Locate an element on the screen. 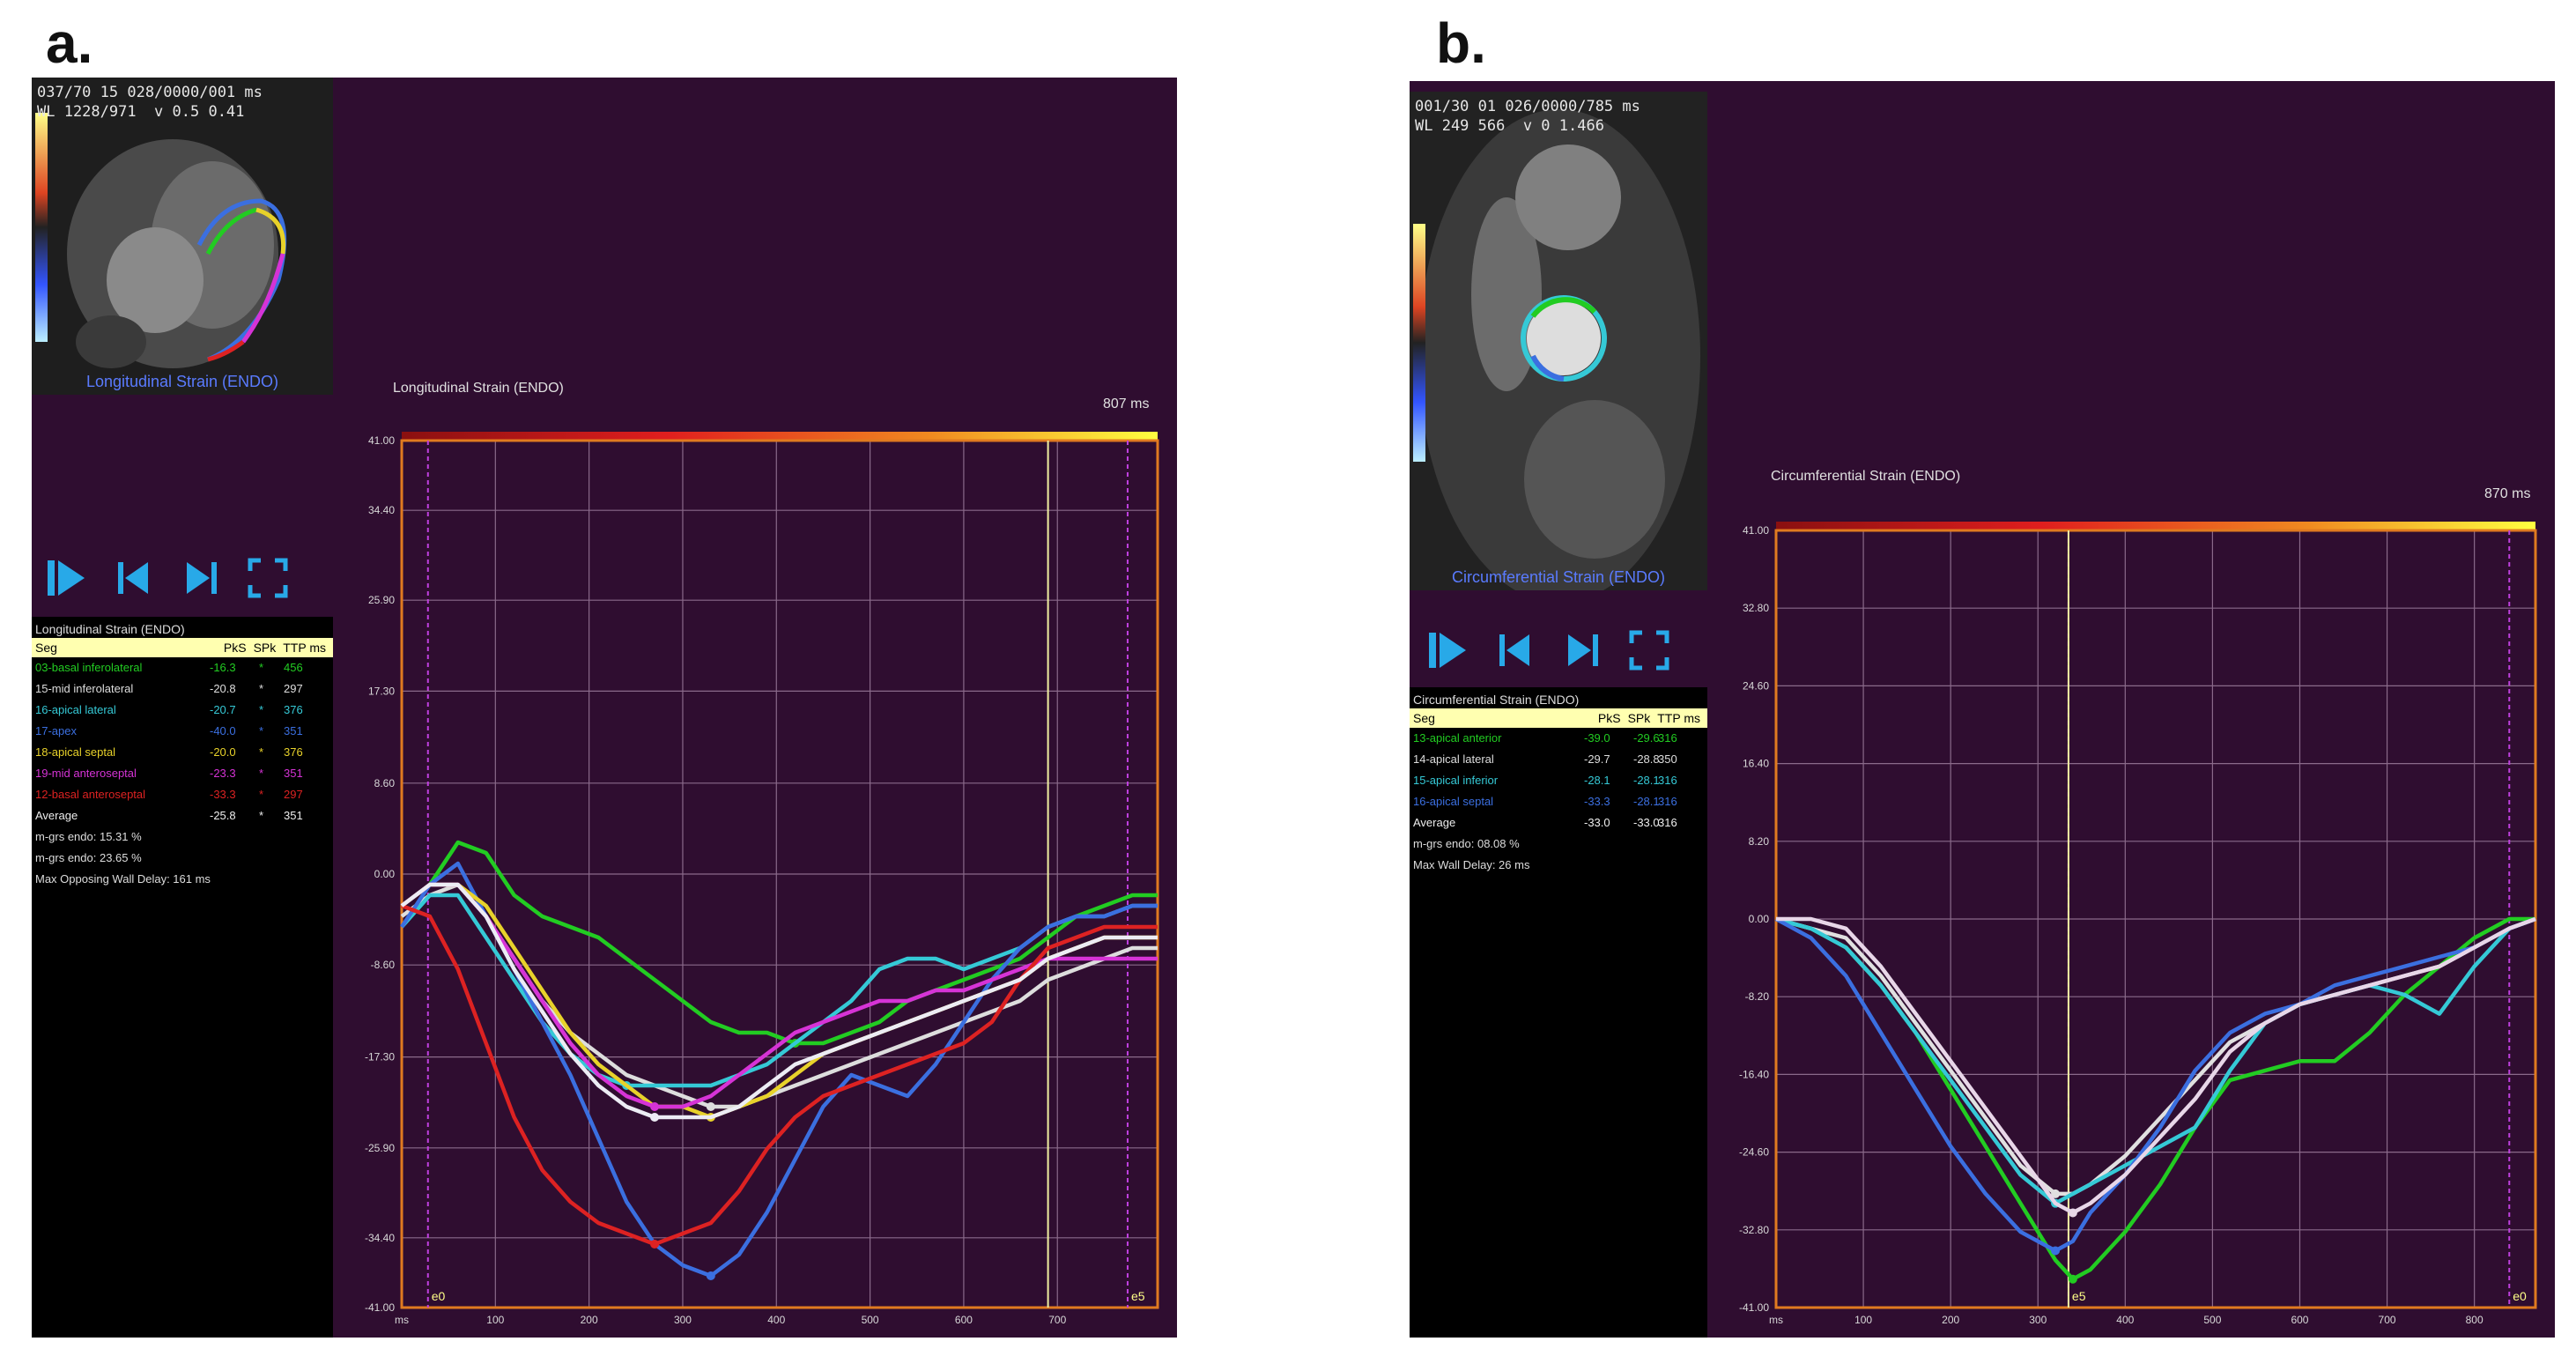  series-line-15-mid-inferolateral is located at coordinates (779, 996).